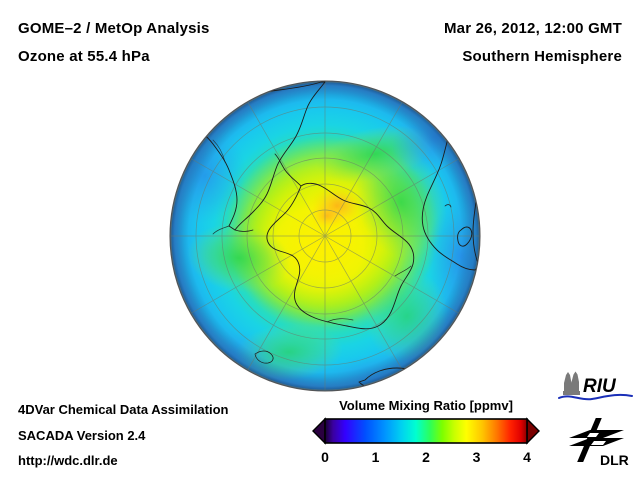  I want to click on cathedral-icon, so click(571, 383).